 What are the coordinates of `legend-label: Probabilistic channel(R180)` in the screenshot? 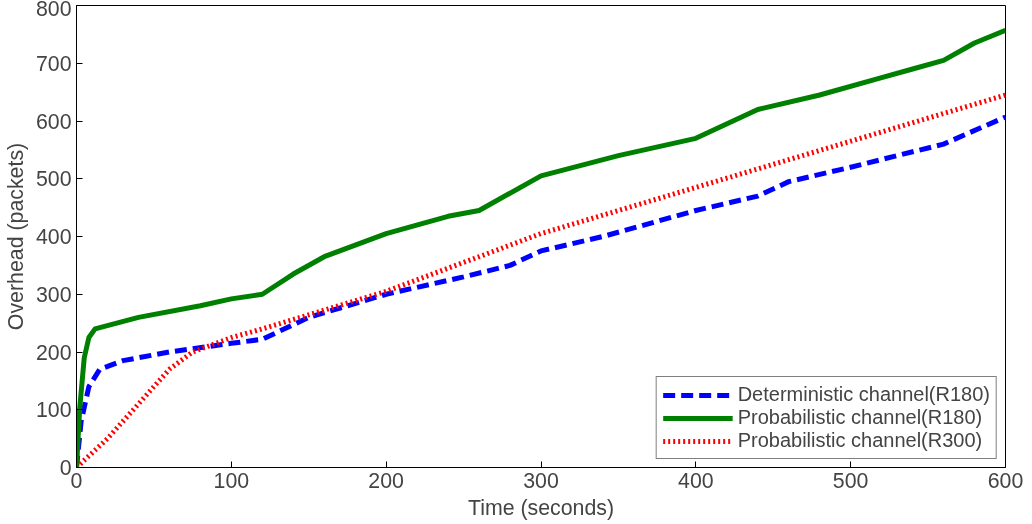 It's located at (860, 417).